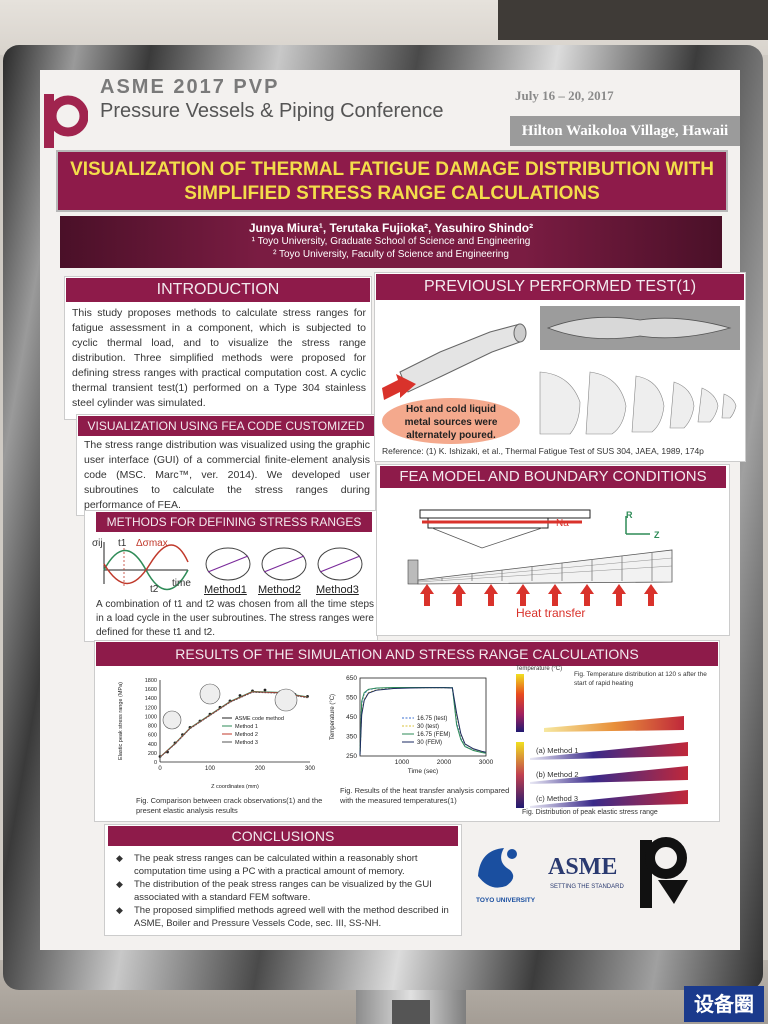  What do you see at coordinates (218, 290) in the screenshot?
I see `introduction-heading: INTRODUCTION` at bounding box center [218, 290].